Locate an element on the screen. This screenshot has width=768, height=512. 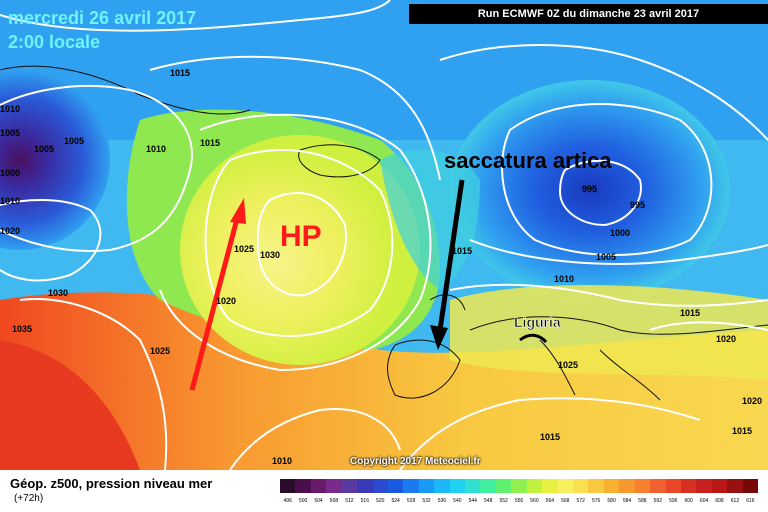
scale-value: 568 is located at coordinates (565, 501).